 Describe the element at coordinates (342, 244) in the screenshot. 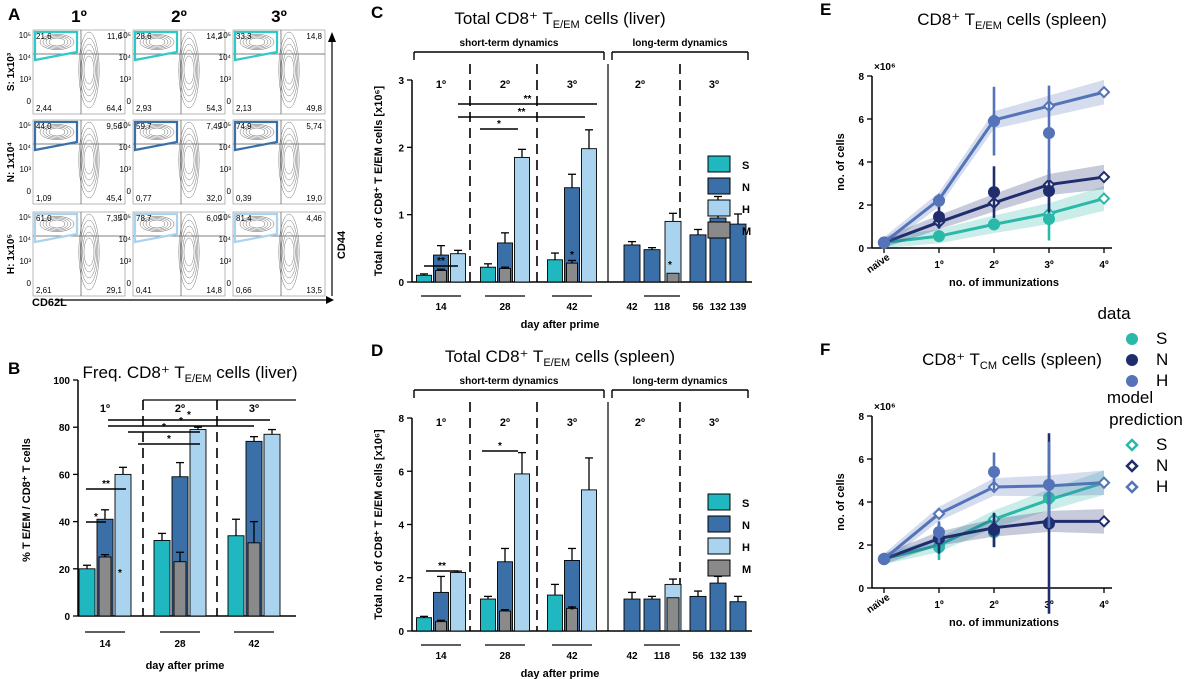

I see `flow-y-axis-label: CD44` at that location.